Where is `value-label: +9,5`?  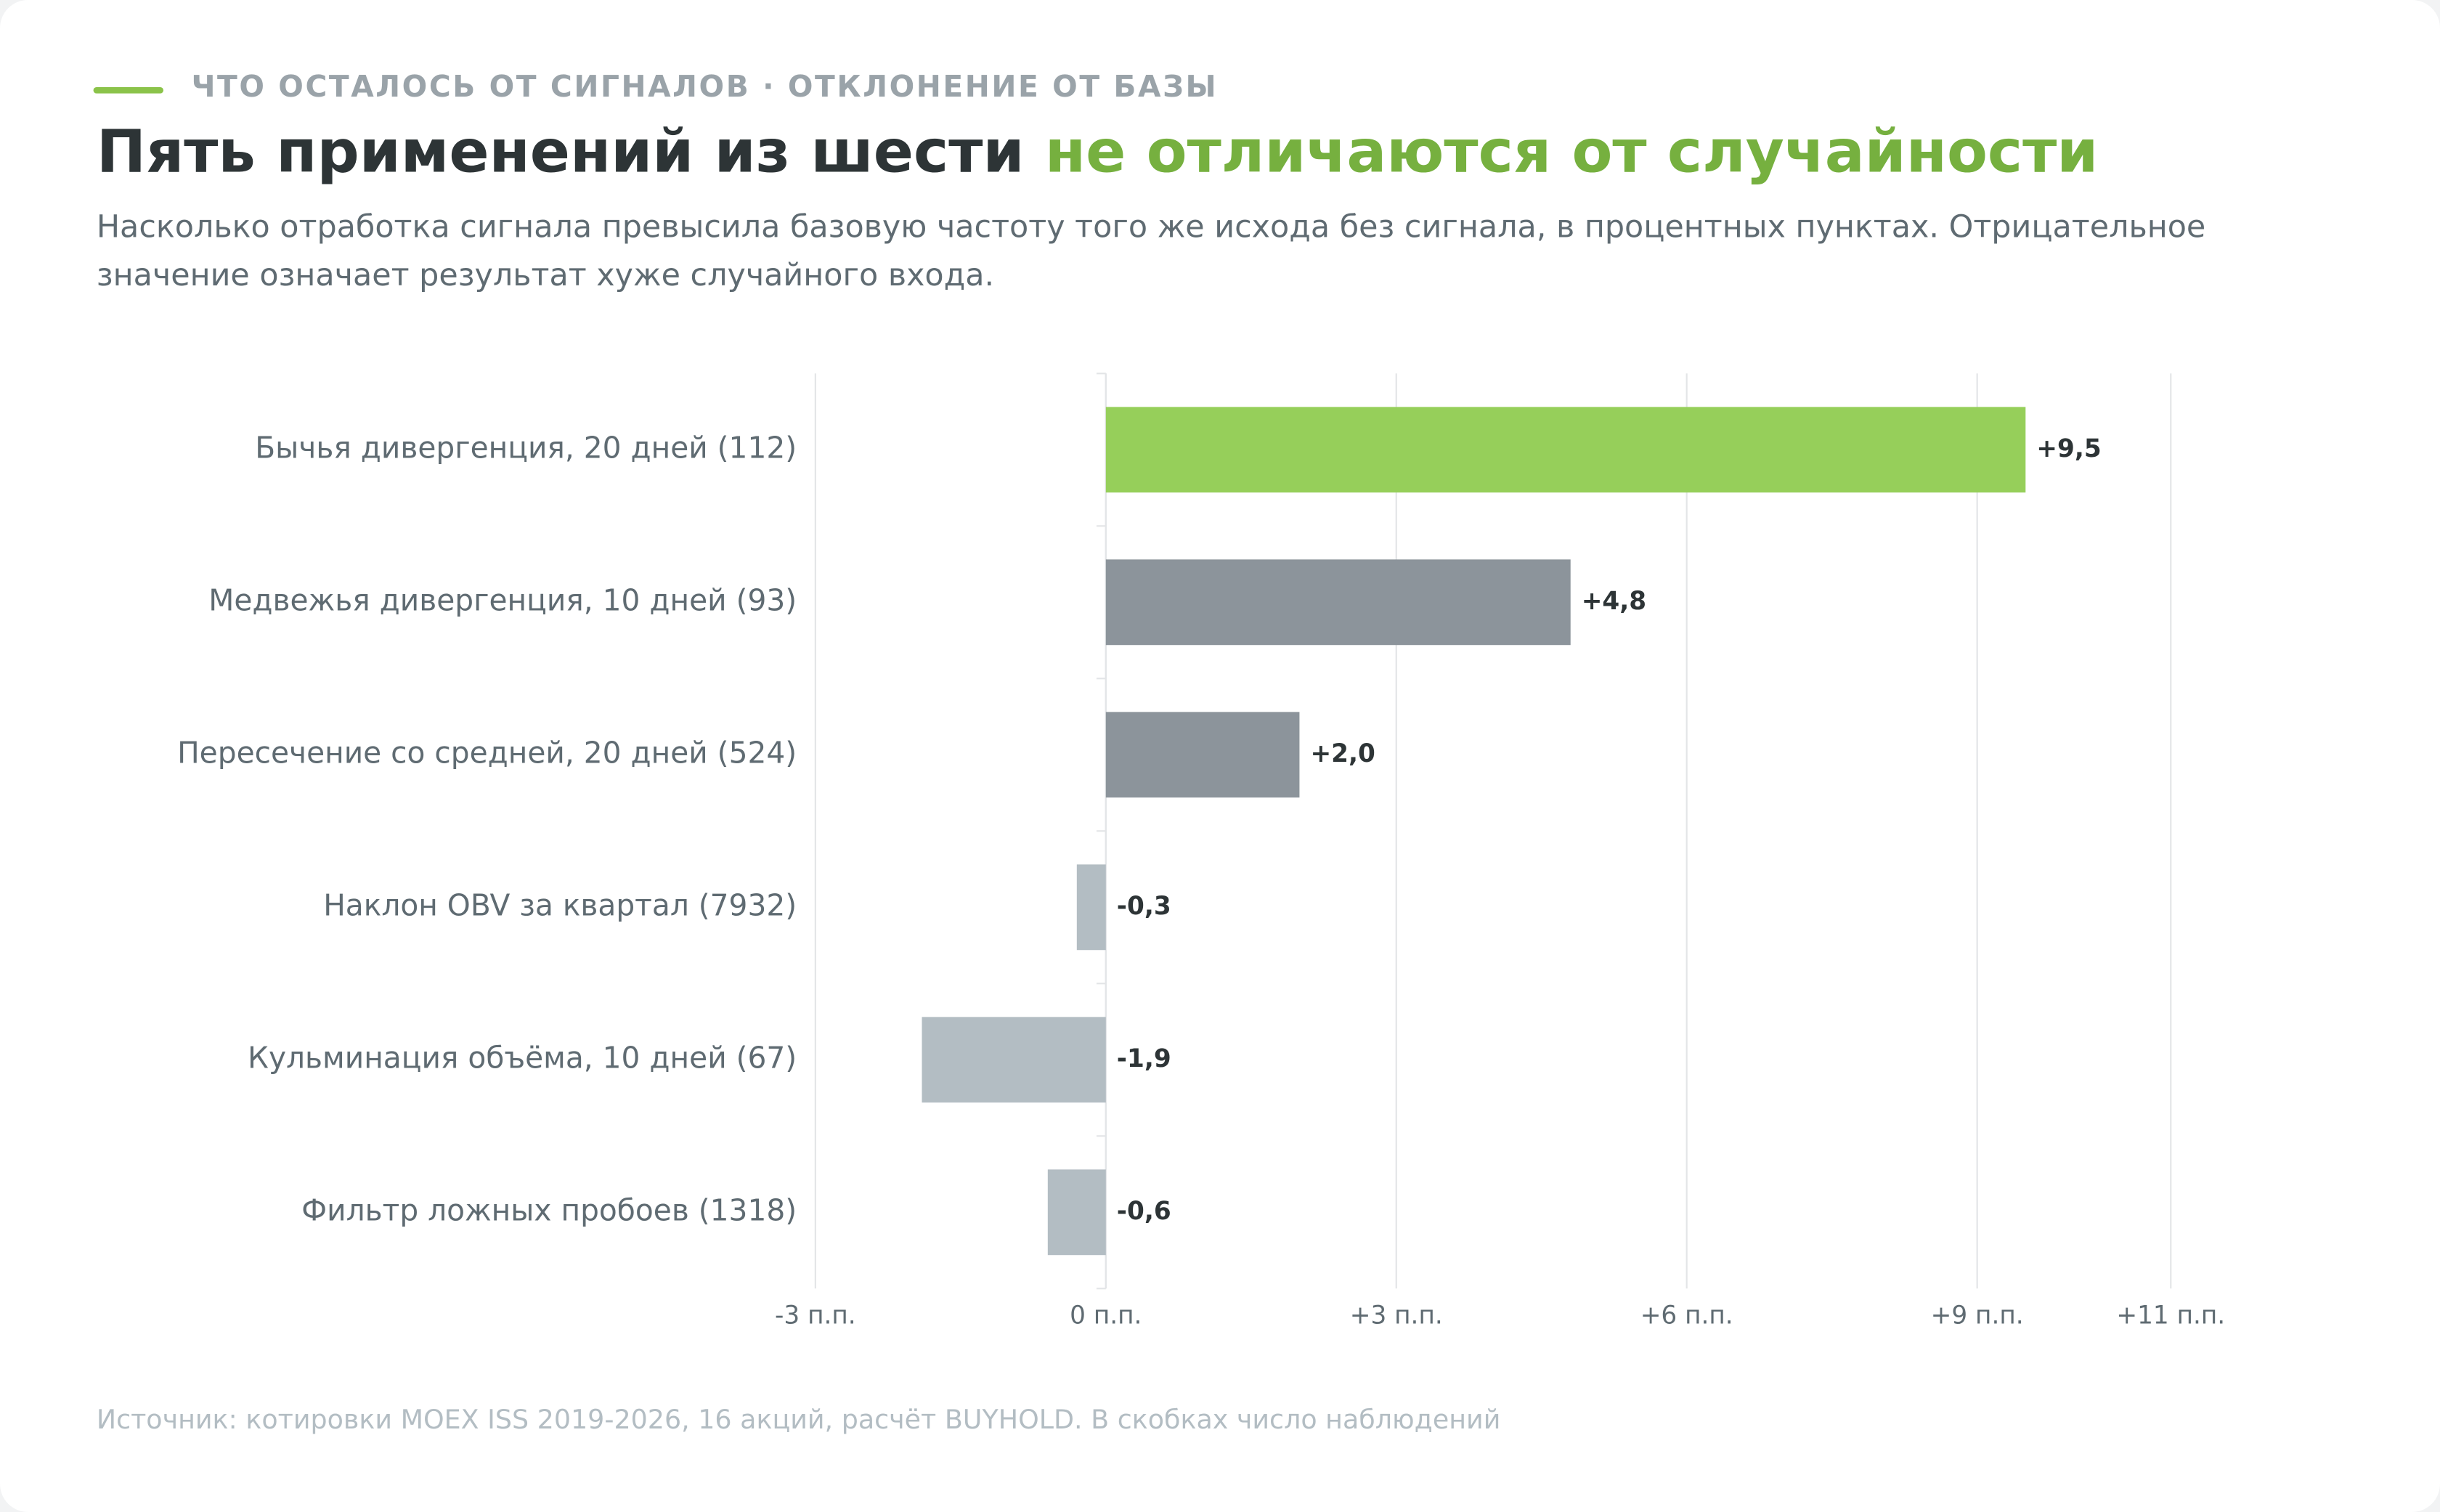
value-label: +9,5 is located at coordinates (2068, 448).